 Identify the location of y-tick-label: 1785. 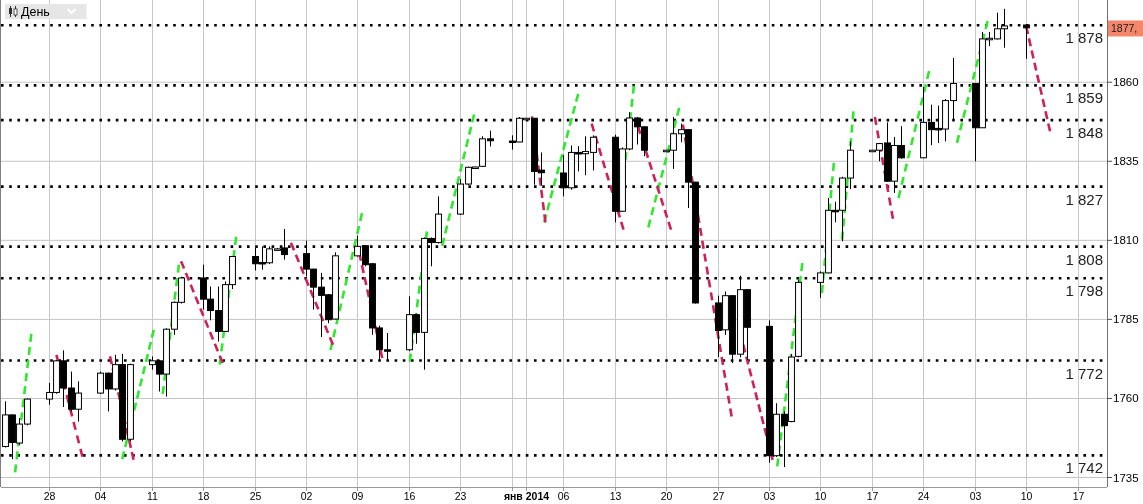
(1126, 319).